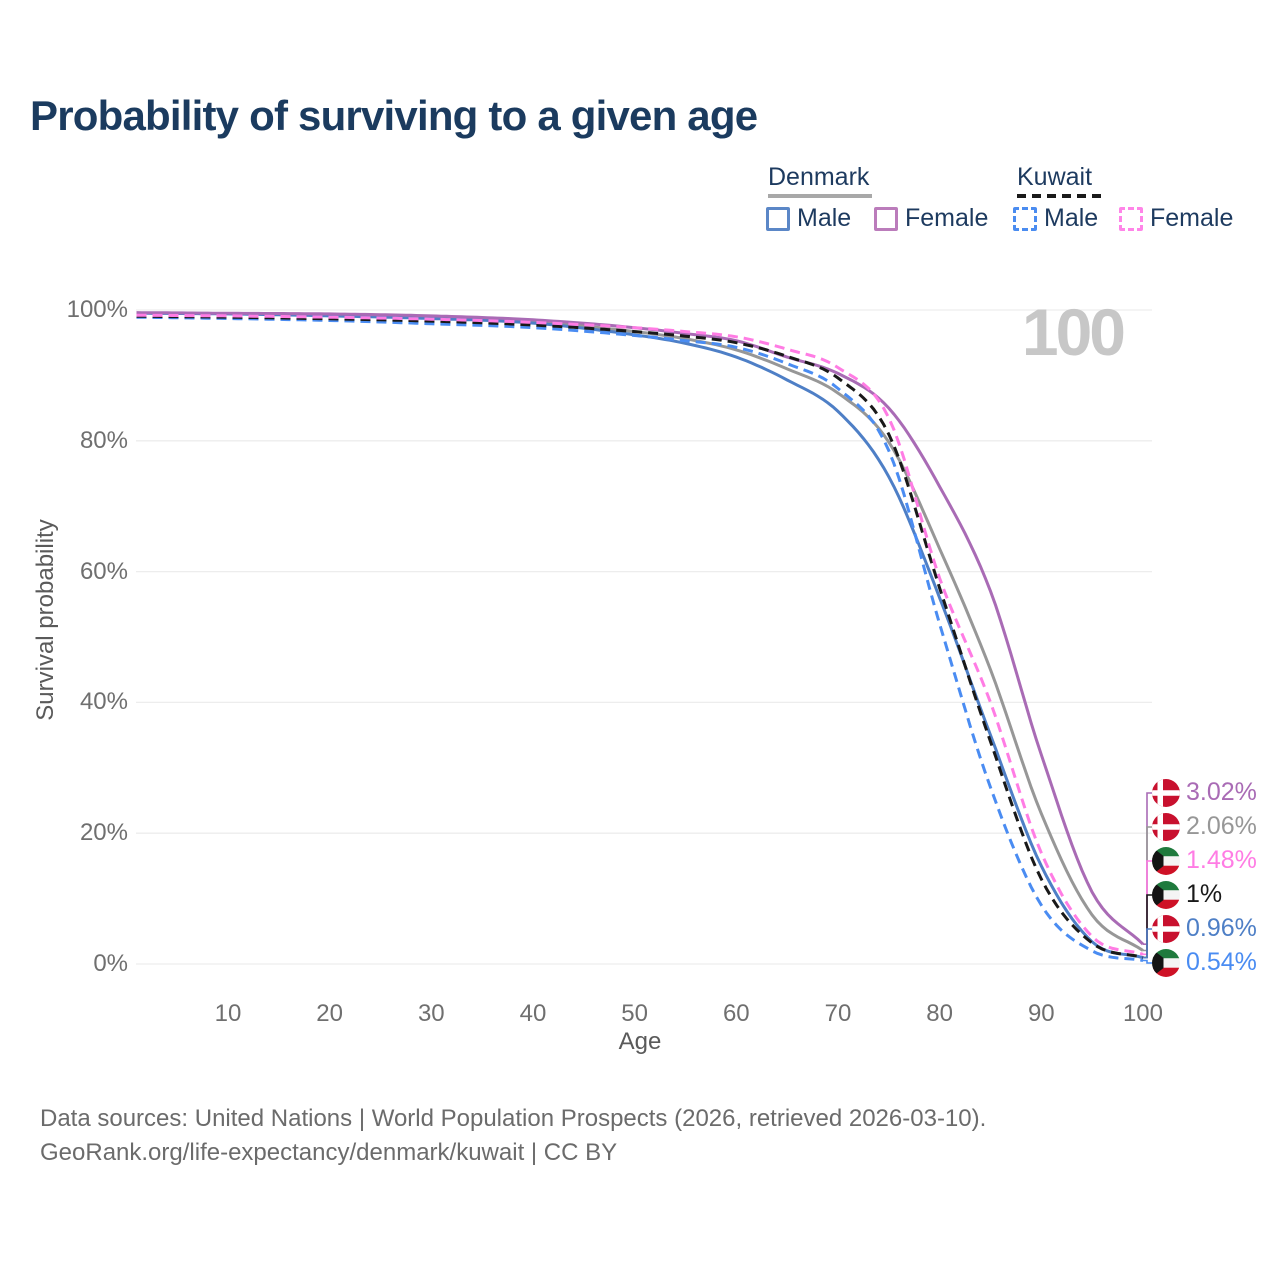 Image resolution: width=1280 pixels, height=1280 pixels. I want to click on x-tick-label: 60, so click(736, 1013).